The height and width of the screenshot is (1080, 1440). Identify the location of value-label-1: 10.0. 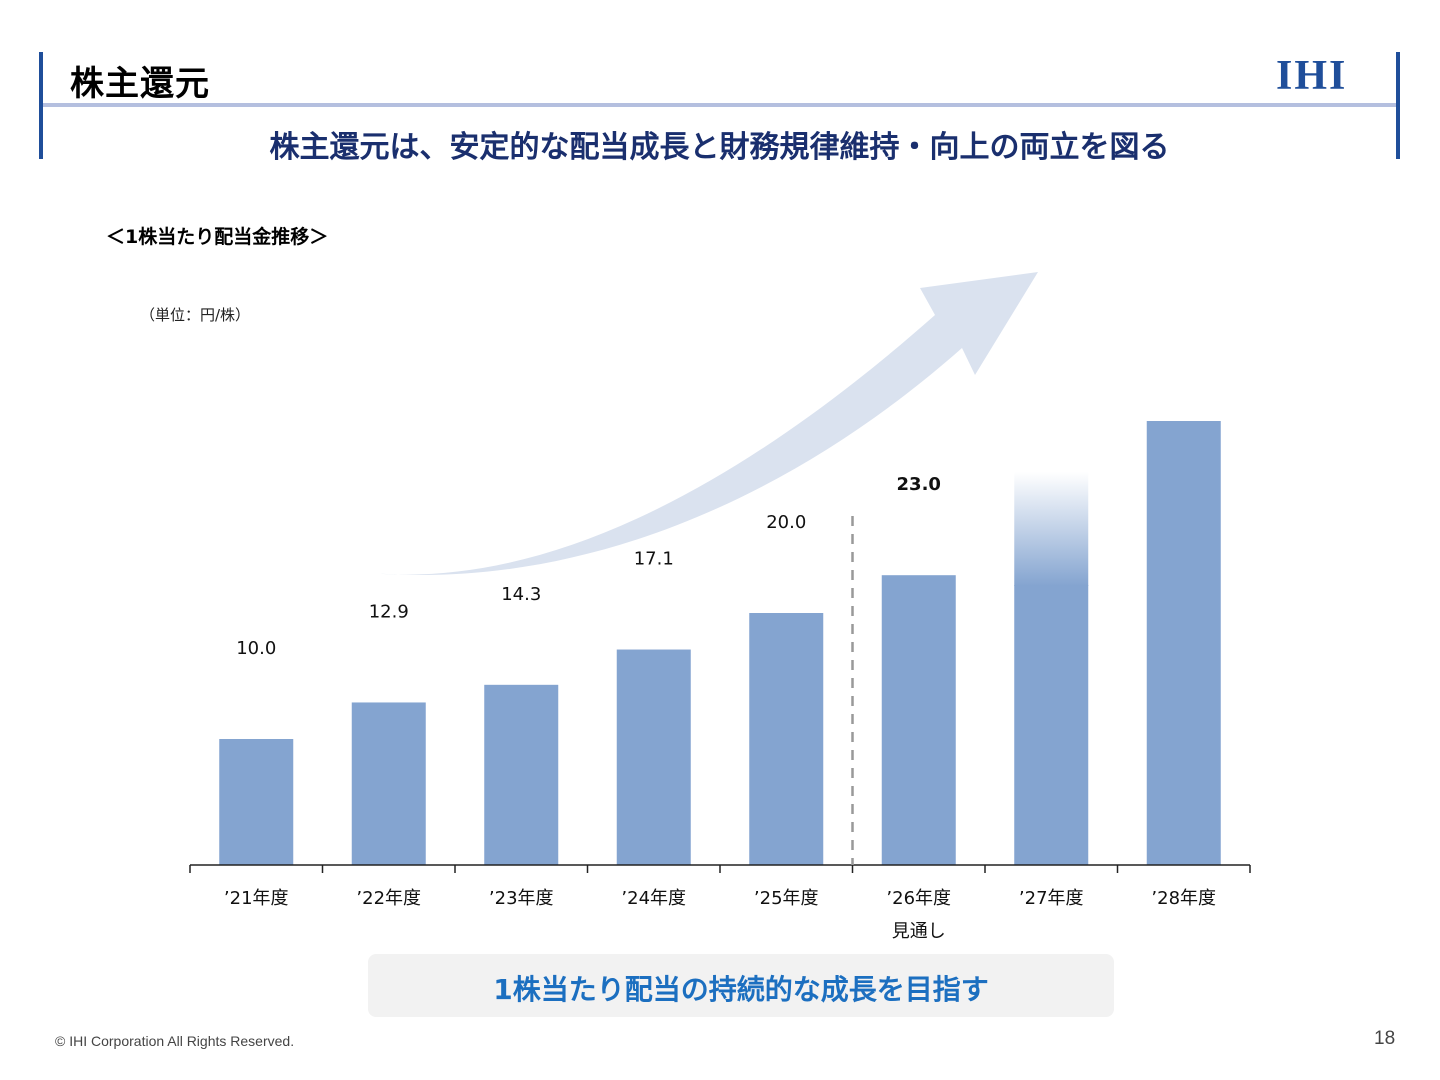
(256, 648).